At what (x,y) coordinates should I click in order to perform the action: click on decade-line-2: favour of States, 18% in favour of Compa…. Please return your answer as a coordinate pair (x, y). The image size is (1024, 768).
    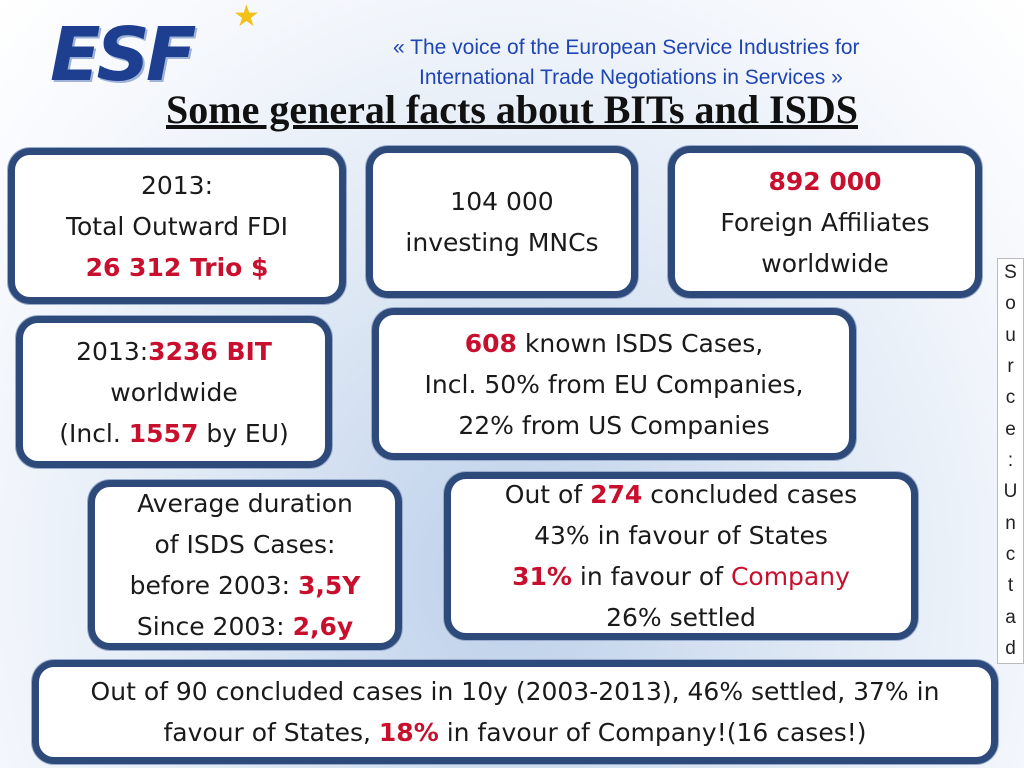
    Looking at the image, I should click on (514, 732).